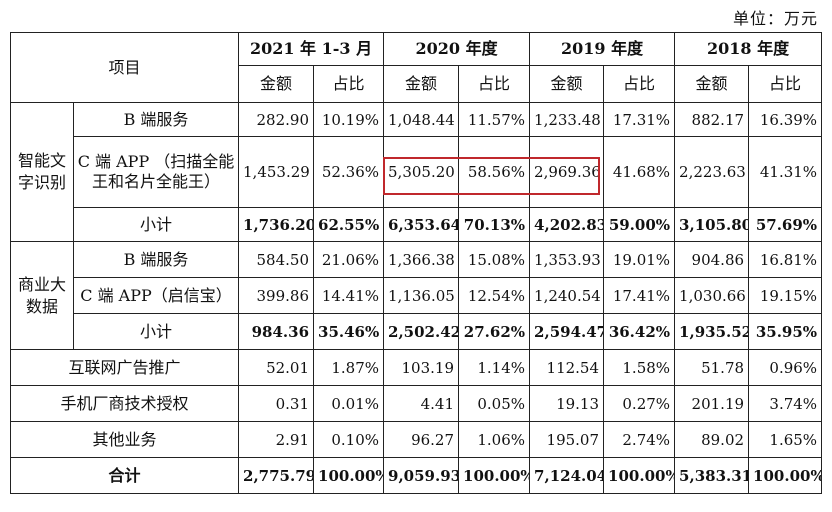  Describe the element at coordinates (639, 367) in the screenshot. I see `cell: 1.58%` at that location.